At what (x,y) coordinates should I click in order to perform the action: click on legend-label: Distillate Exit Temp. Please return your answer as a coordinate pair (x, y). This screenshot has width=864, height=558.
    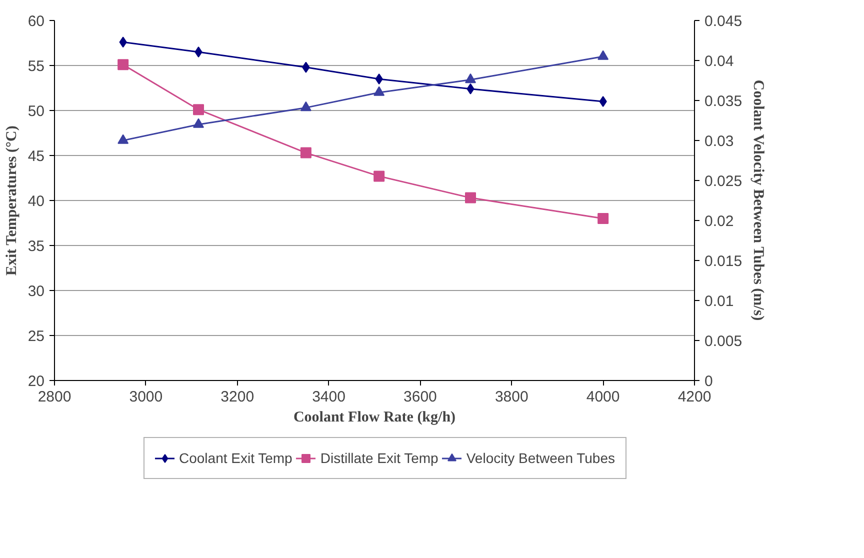
    Looking at the image, I should click on (379, 458).